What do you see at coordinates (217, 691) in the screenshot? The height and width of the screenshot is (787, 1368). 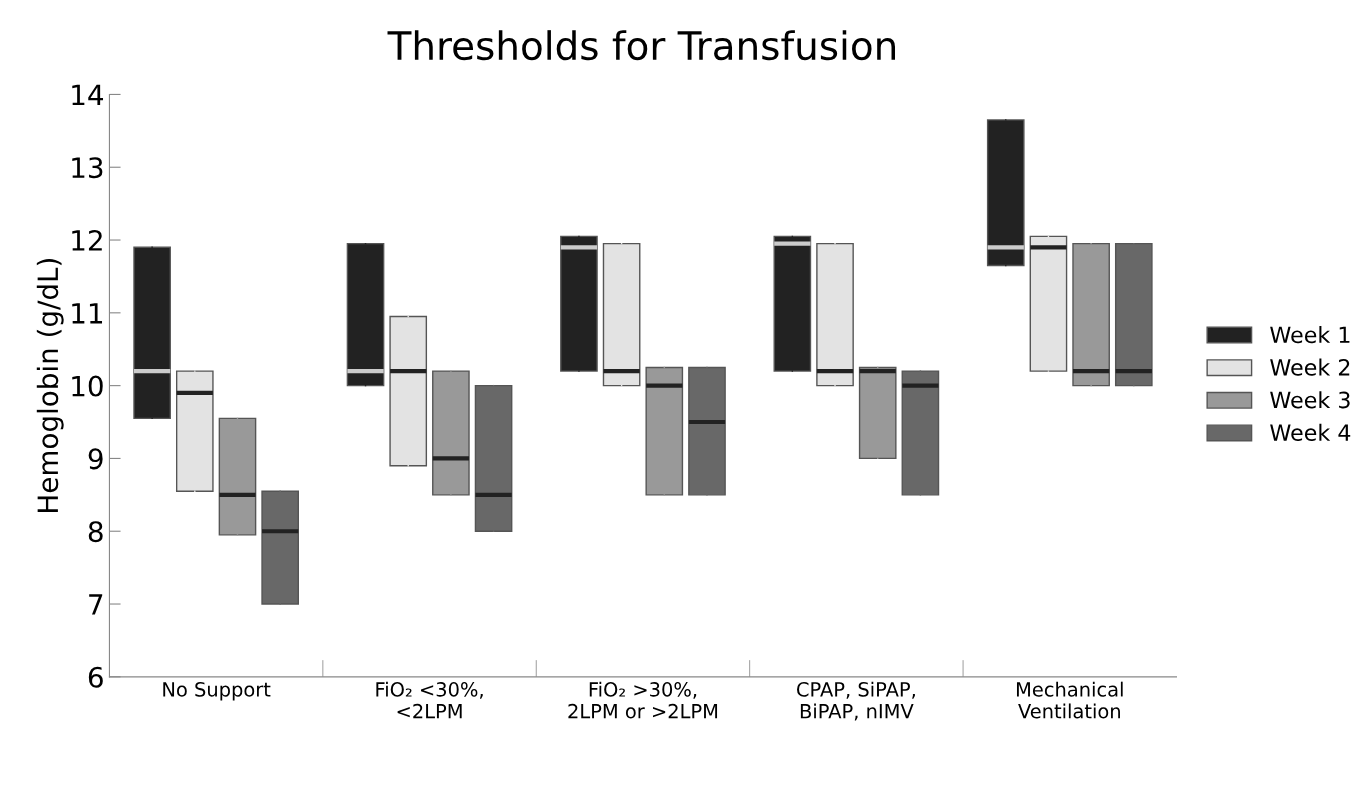 I see `x-tick-label: No Support` at bounding box center [217, 691].